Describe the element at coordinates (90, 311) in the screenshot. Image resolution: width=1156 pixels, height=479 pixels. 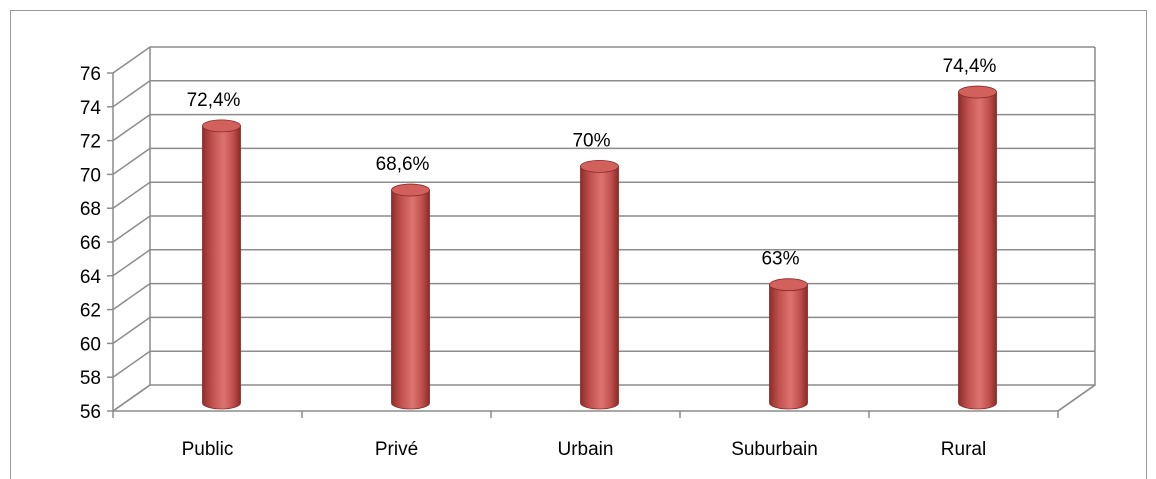
I see `y-tick-label: 62` at that location.